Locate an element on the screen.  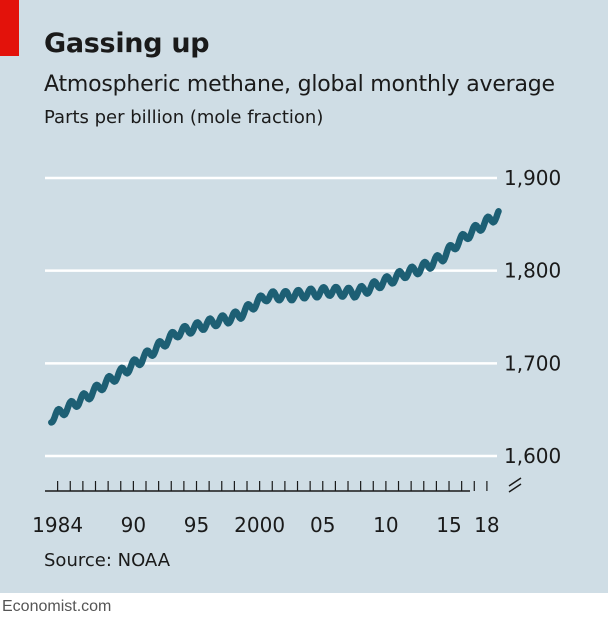
axis-break-icon is located at coordinates (515, 485).